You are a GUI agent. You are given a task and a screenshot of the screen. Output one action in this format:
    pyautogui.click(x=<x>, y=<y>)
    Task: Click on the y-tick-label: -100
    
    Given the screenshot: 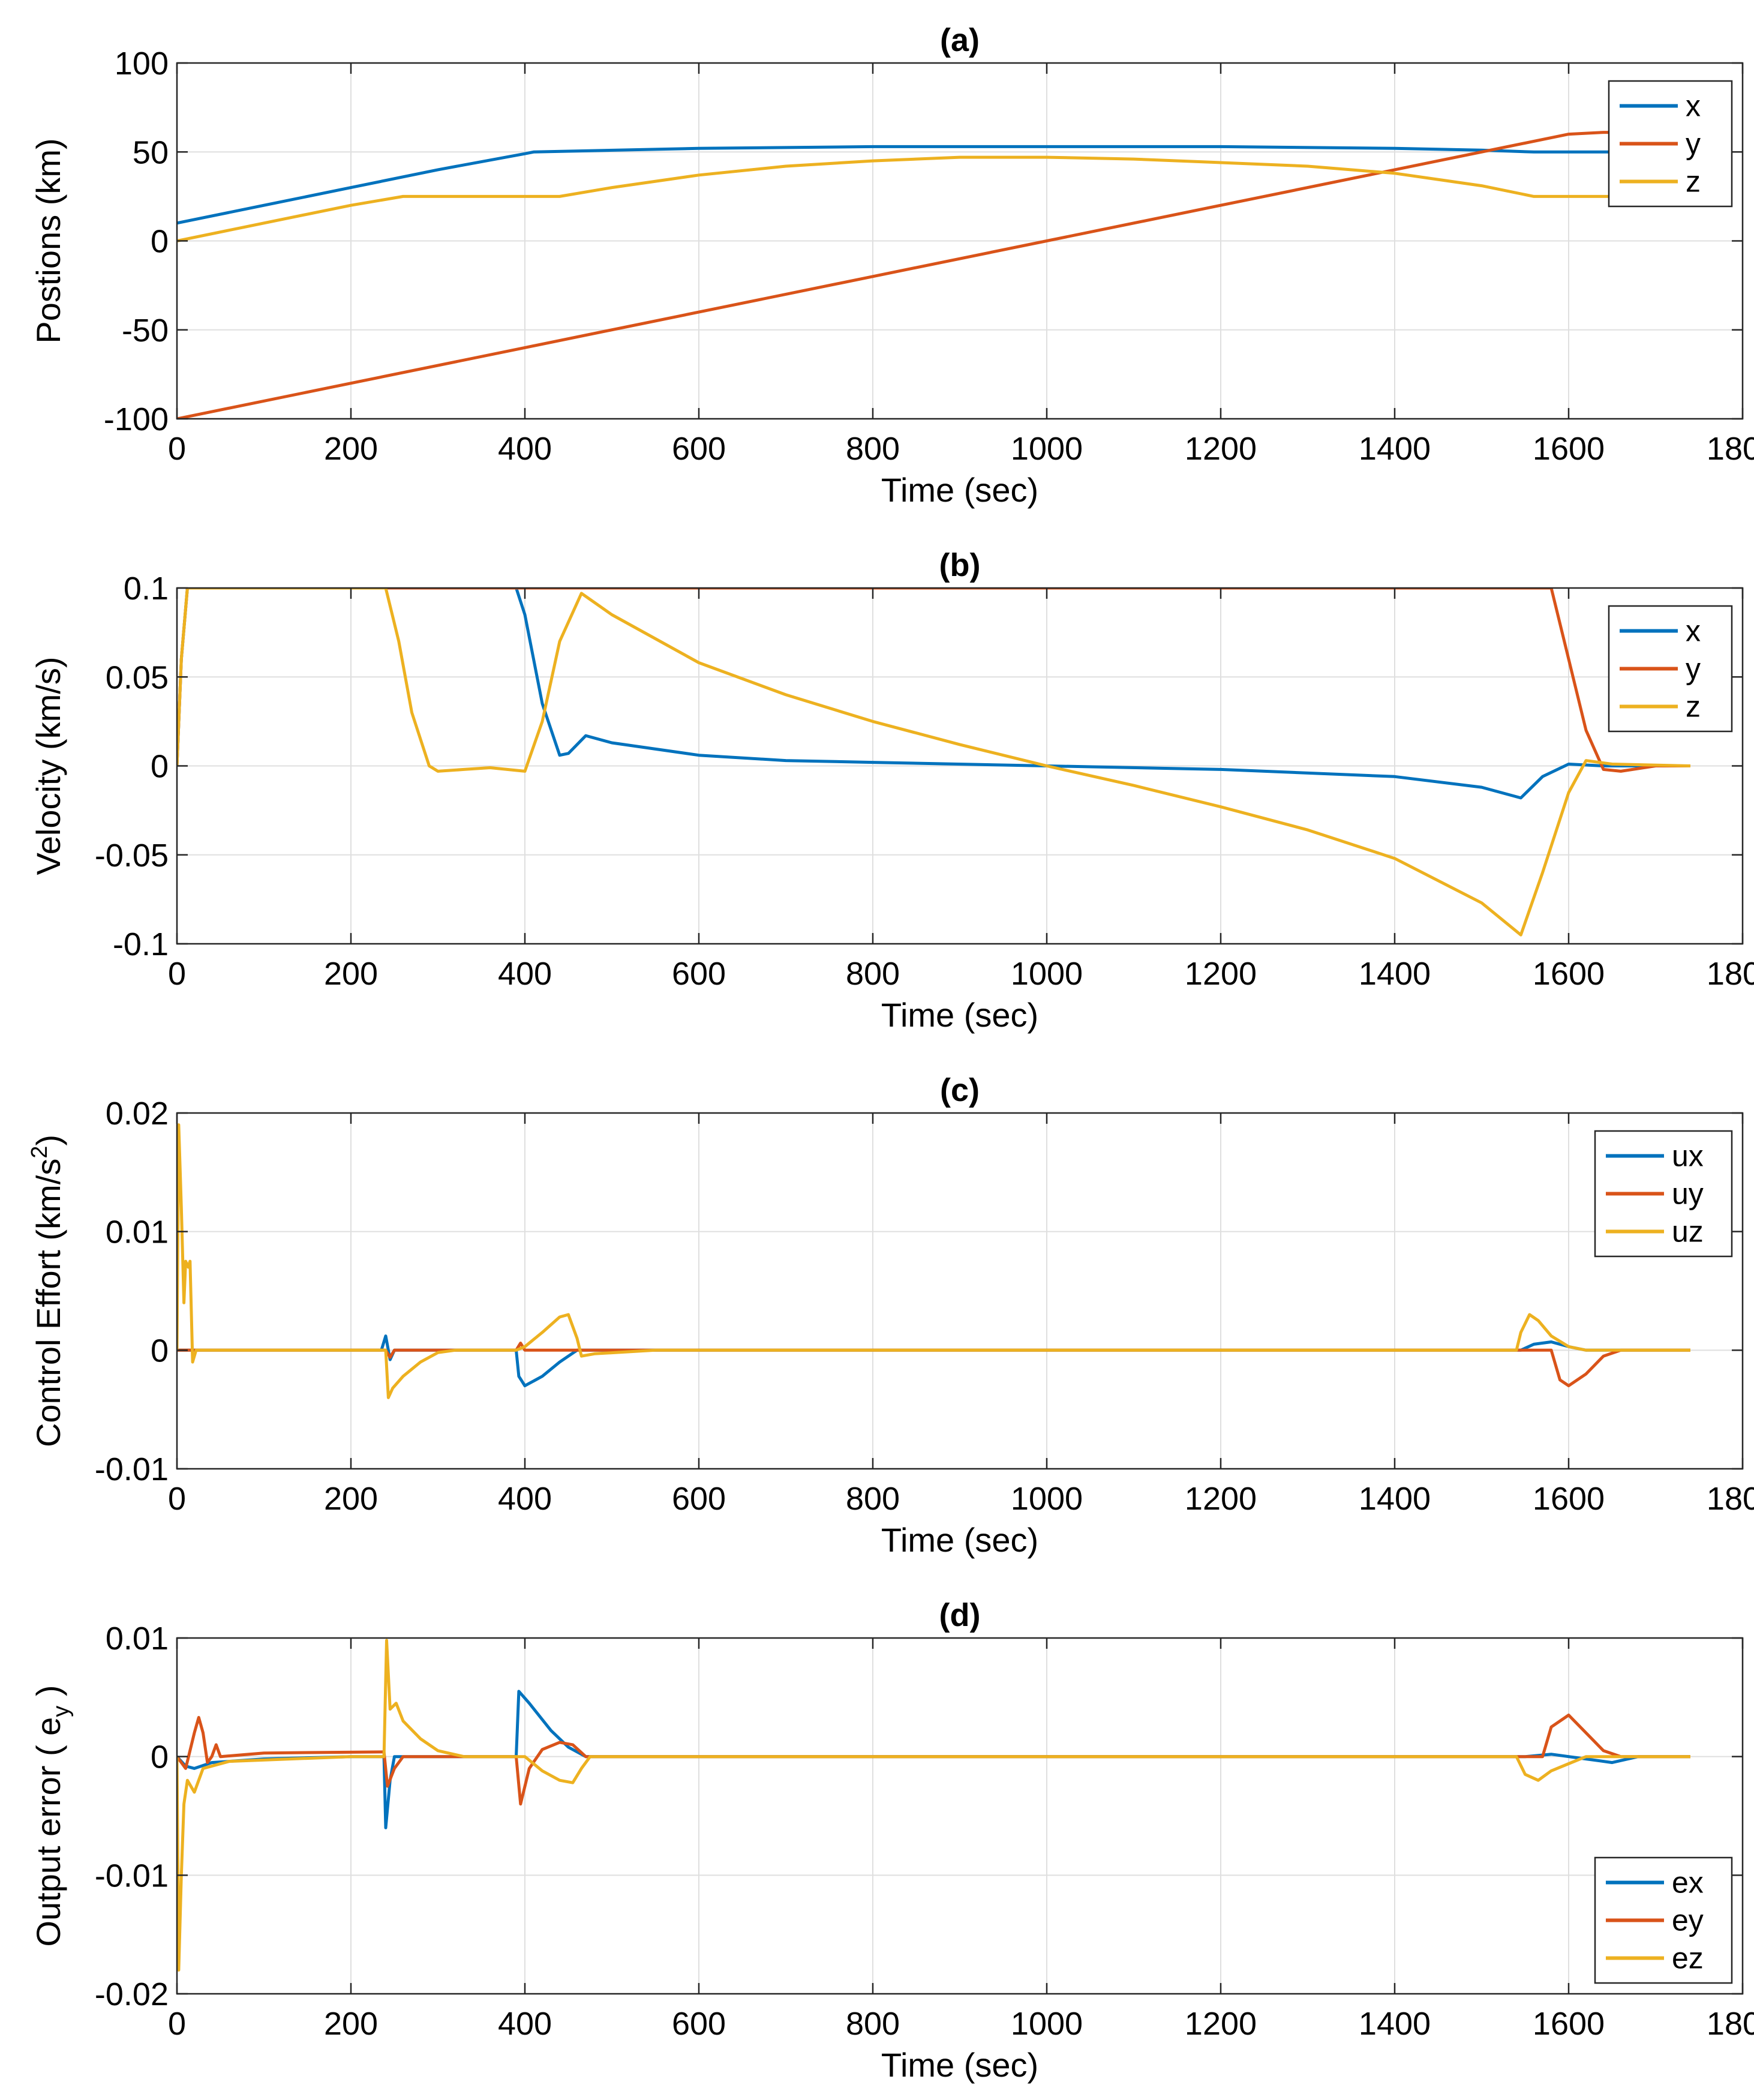 What is the action you would take?
    pyautogui.click(x=137, y=419)
    